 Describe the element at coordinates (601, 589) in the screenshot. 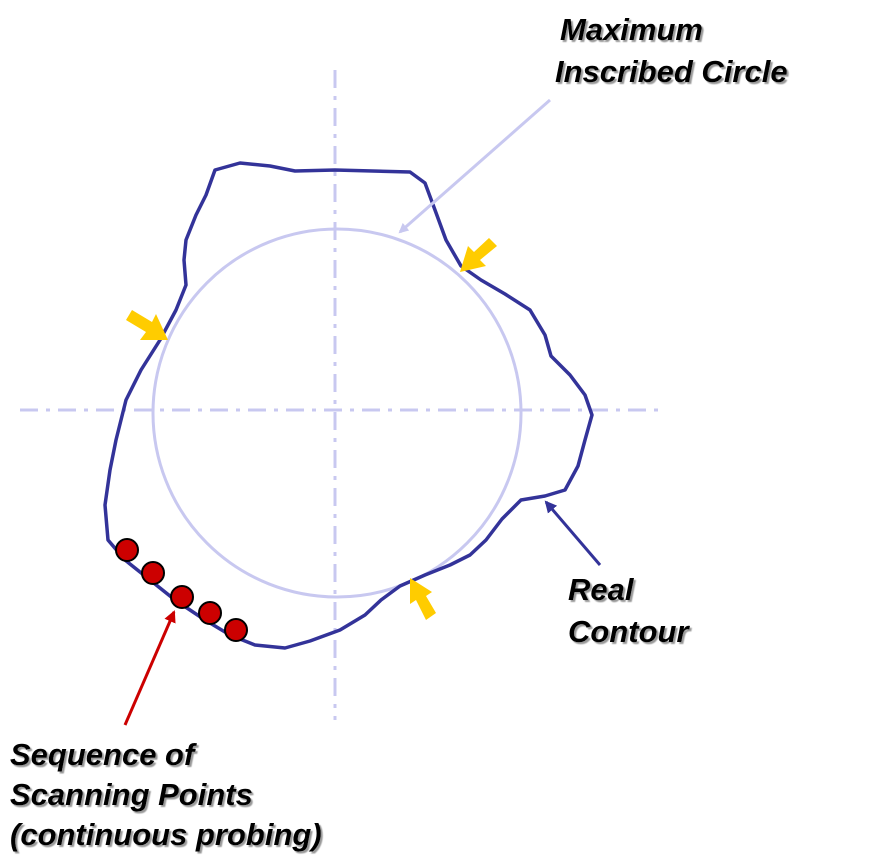

I see `label-text: Real` at that location.